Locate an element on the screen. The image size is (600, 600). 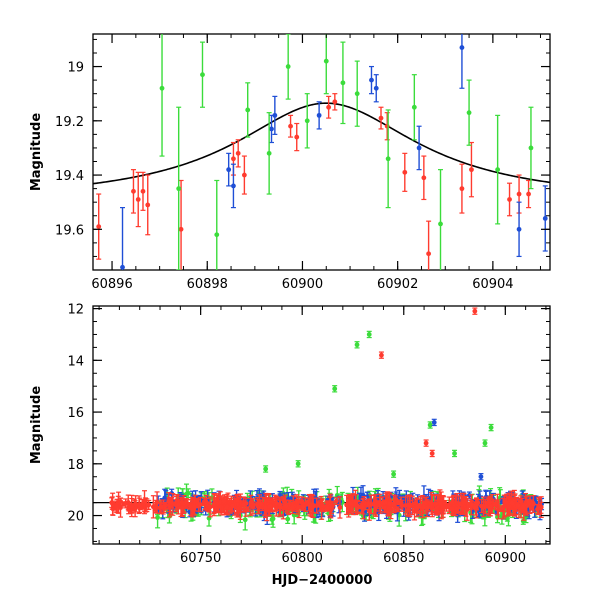
y-axis-label-top: Magnitude is located at coordinates (36, 152).